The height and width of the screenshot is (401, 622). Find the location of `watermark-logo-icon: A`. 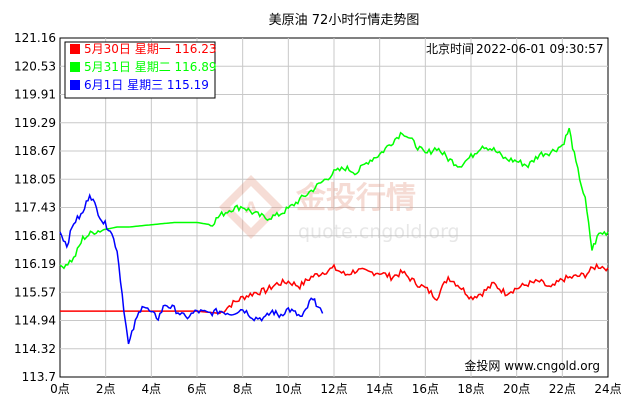

watermark-logo-icon: A is located at coordinates (251, 207).